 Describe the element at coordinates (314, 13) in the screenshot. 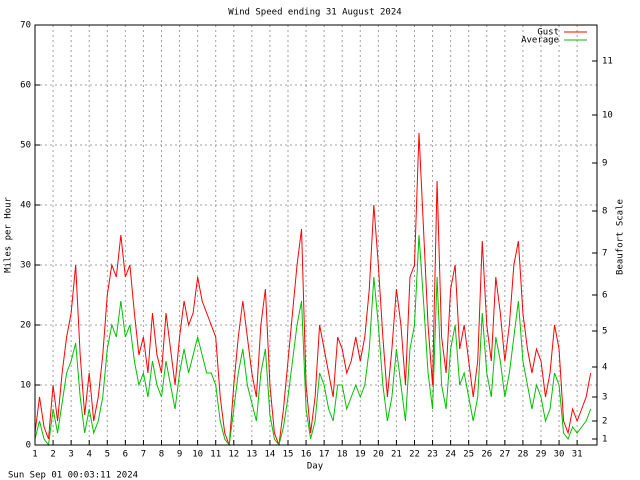

I see `chart-title: Wind Speed ending 31 August 2024` at that location.